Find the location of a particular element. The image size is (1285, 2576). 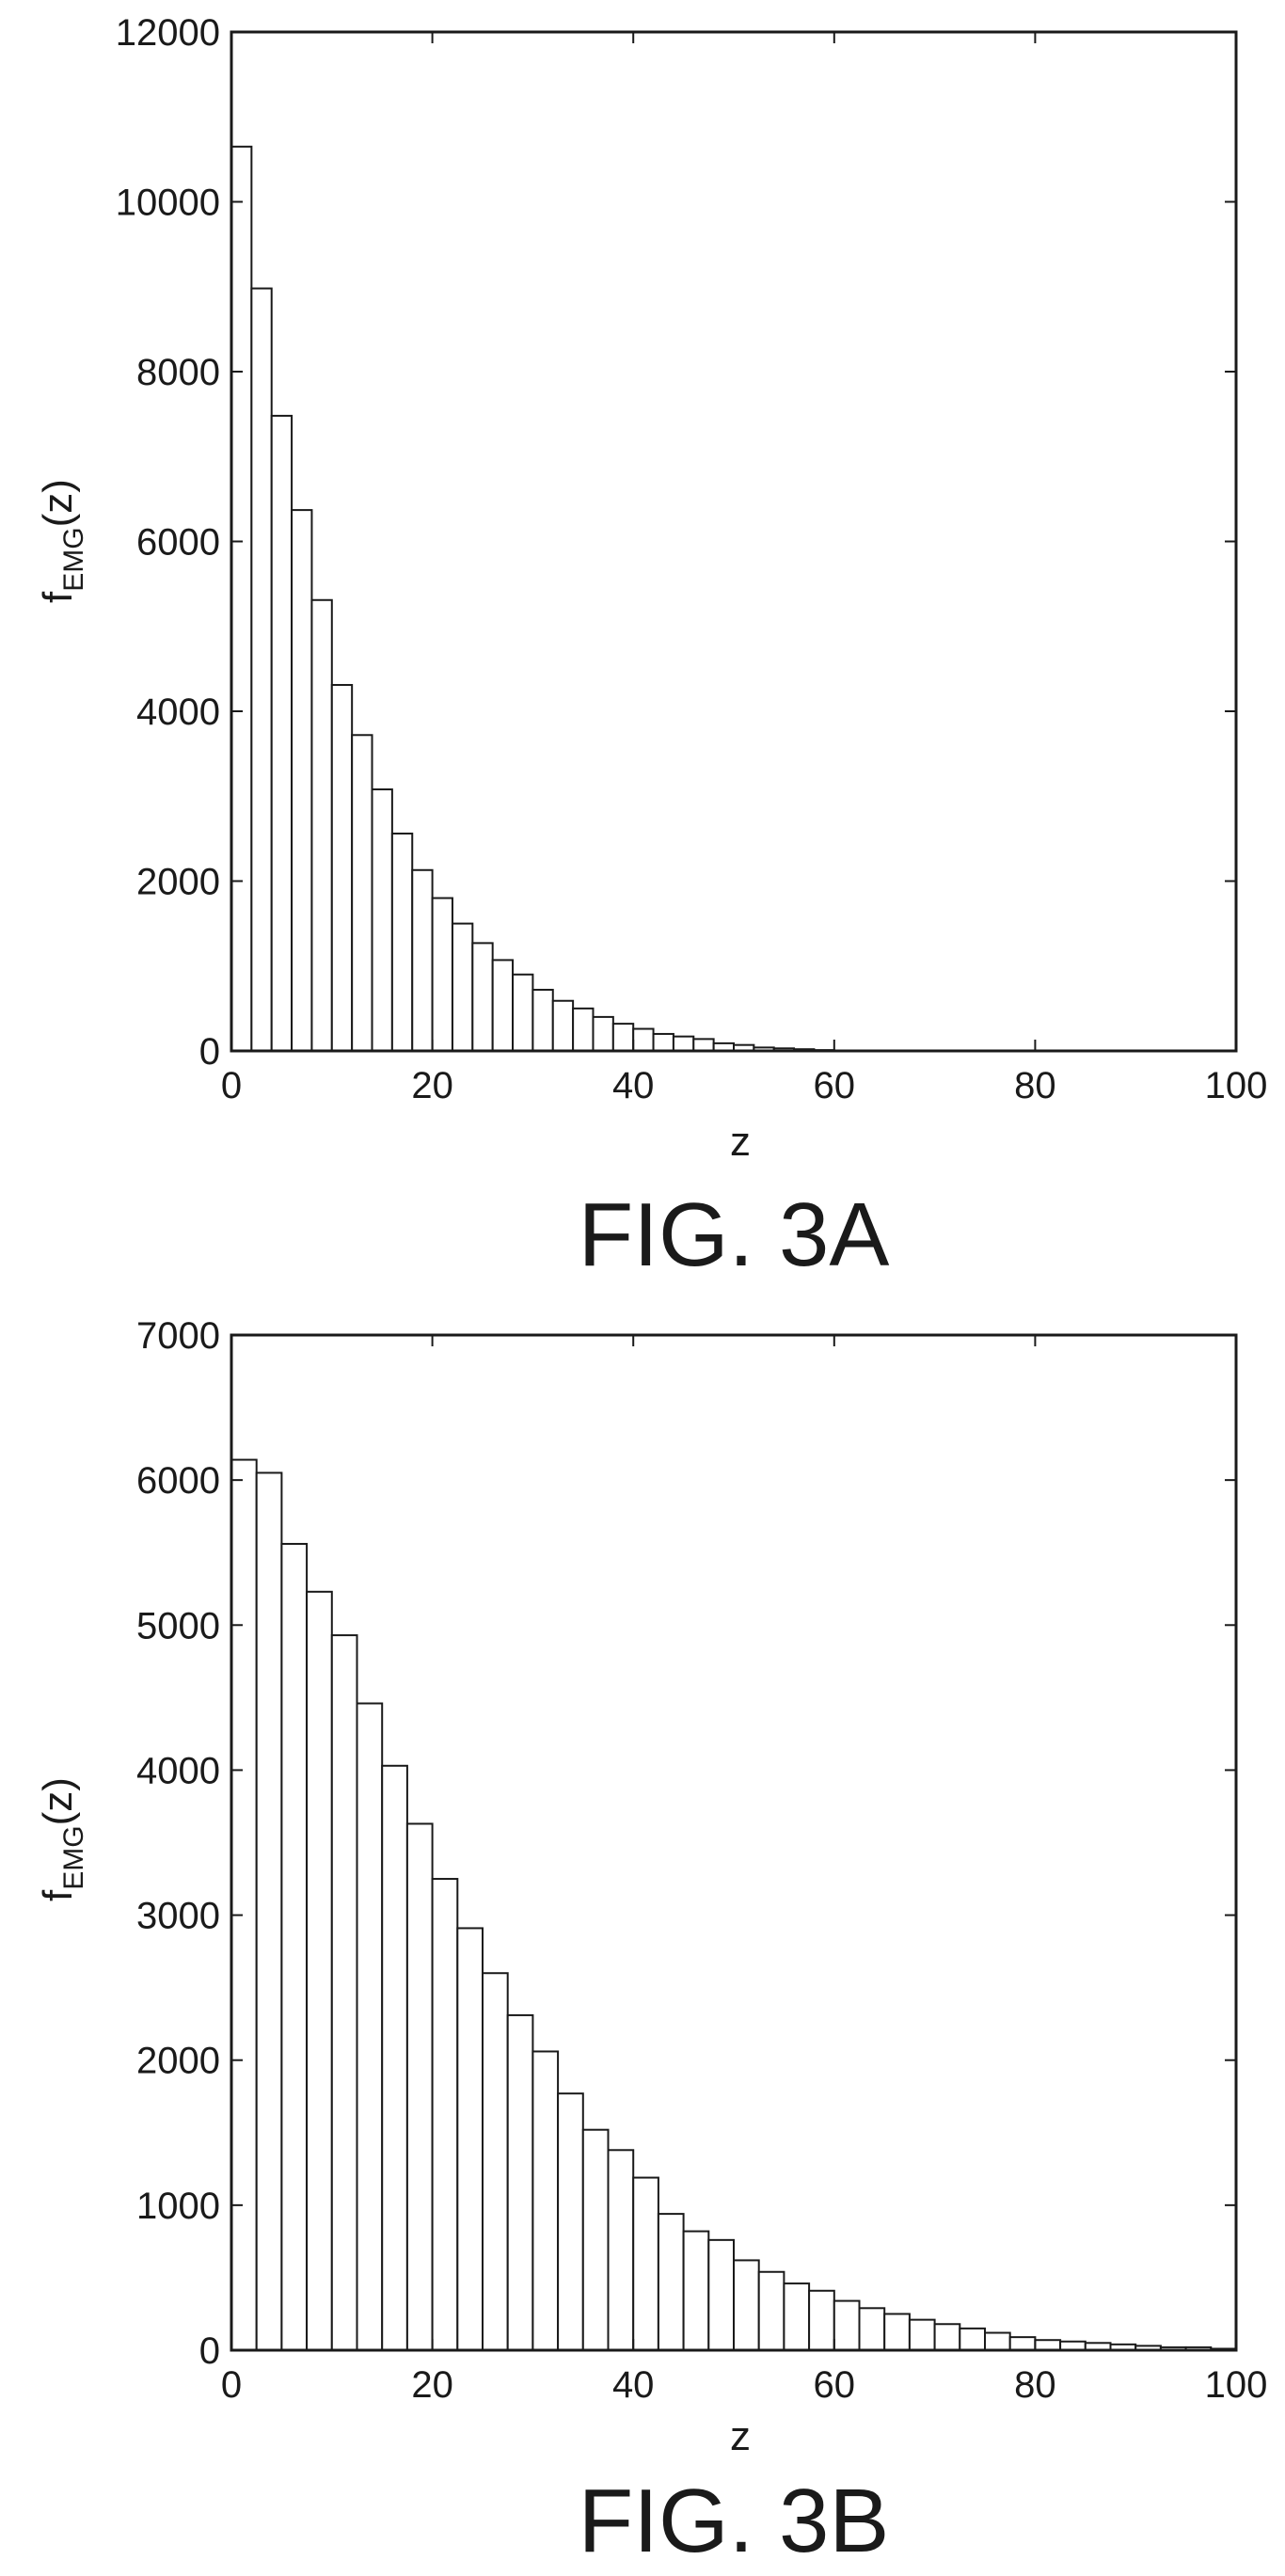

figure-caption: FIG. 3B is located at coordinates (734, 2521).